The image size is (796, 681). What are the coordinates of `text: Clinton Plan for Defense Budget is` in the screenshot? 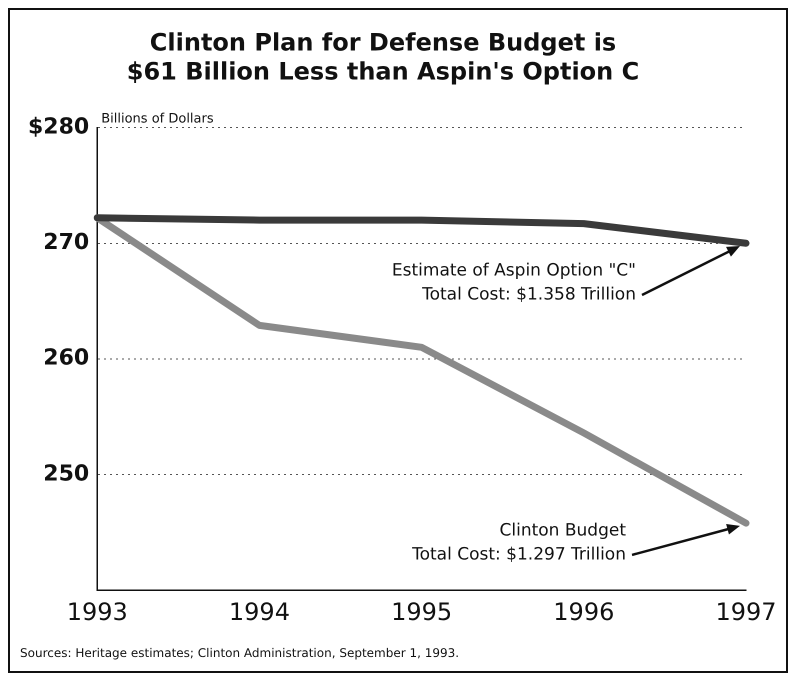 It's located at (383, 42).